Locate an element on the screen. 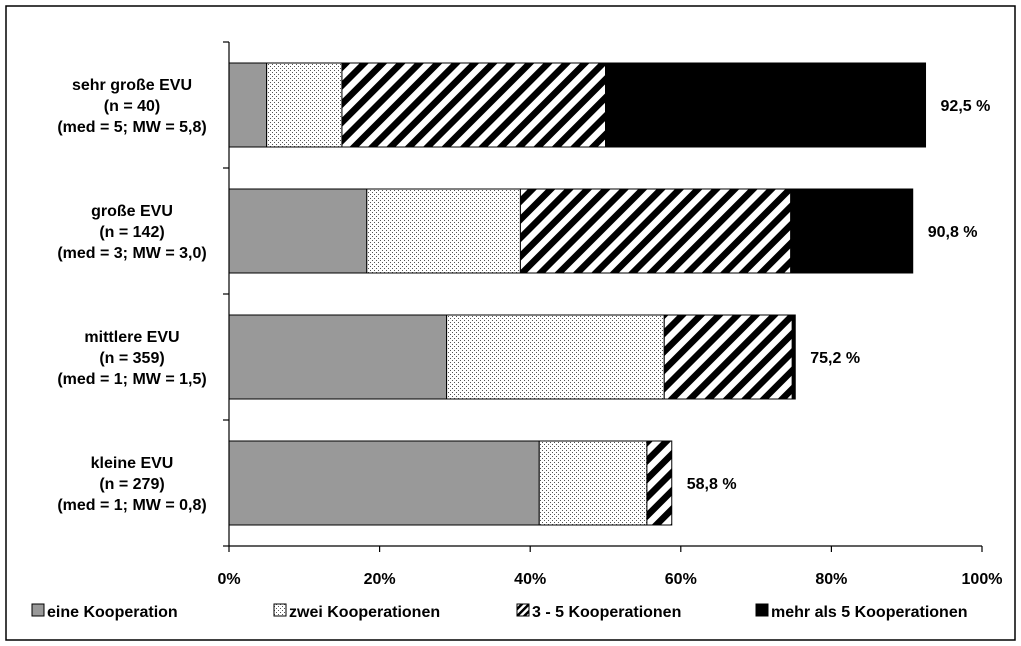 This screenshot has width=1021, height=646. x-tick-label-6: 100% is located at coordinates (982, 579).